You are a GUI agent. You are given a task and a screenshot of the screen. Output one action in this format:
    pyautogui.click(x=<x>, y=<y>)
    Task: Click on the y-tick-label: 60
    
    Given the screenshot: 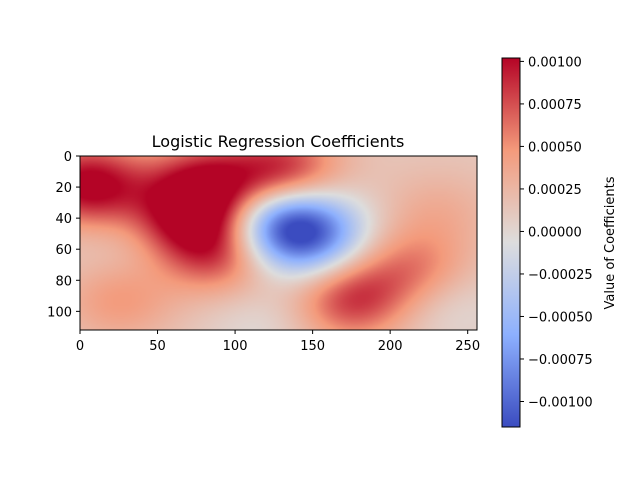 What is the action you would take?
    pyautogui.click(x=63, y=250)
    